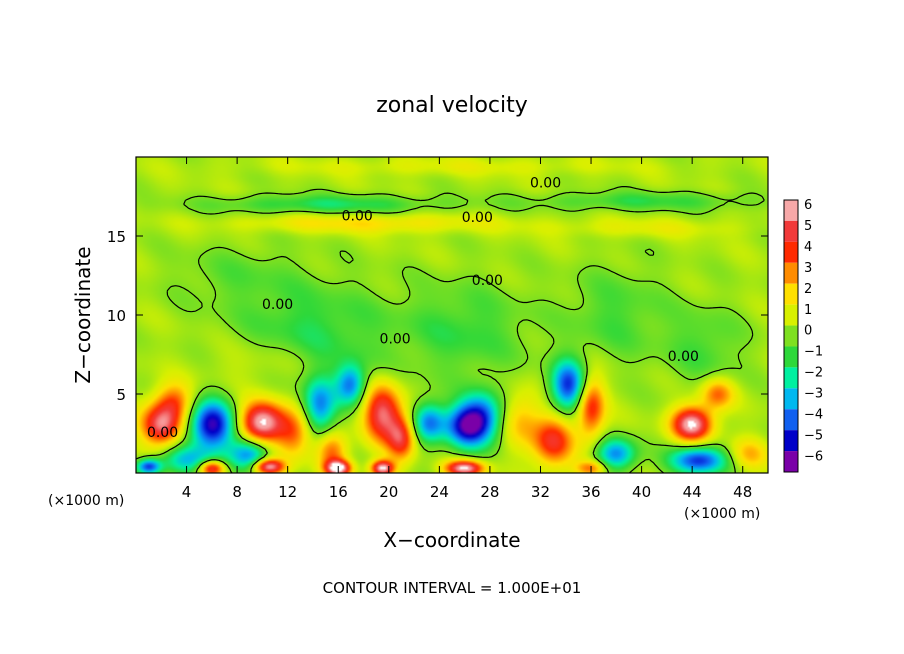 This screenshot has height=654, width=904. I want to click on colorbar-tick-label: 3, so click(808, 268).